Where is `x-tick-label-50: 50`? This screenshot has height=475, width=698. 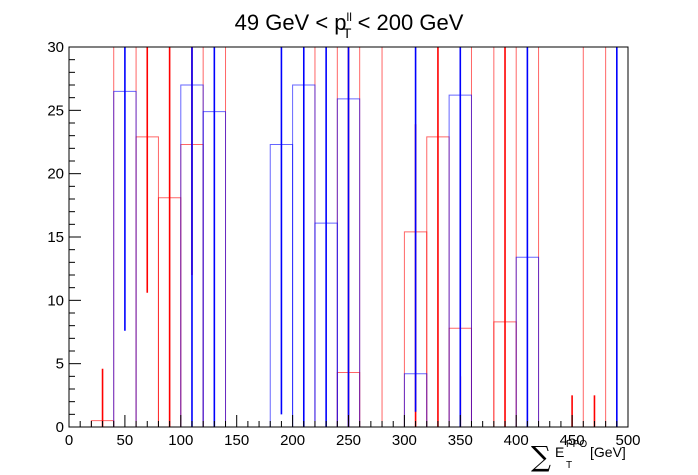
x-tick-label-50: 50 is located at coordinates (125, 440).